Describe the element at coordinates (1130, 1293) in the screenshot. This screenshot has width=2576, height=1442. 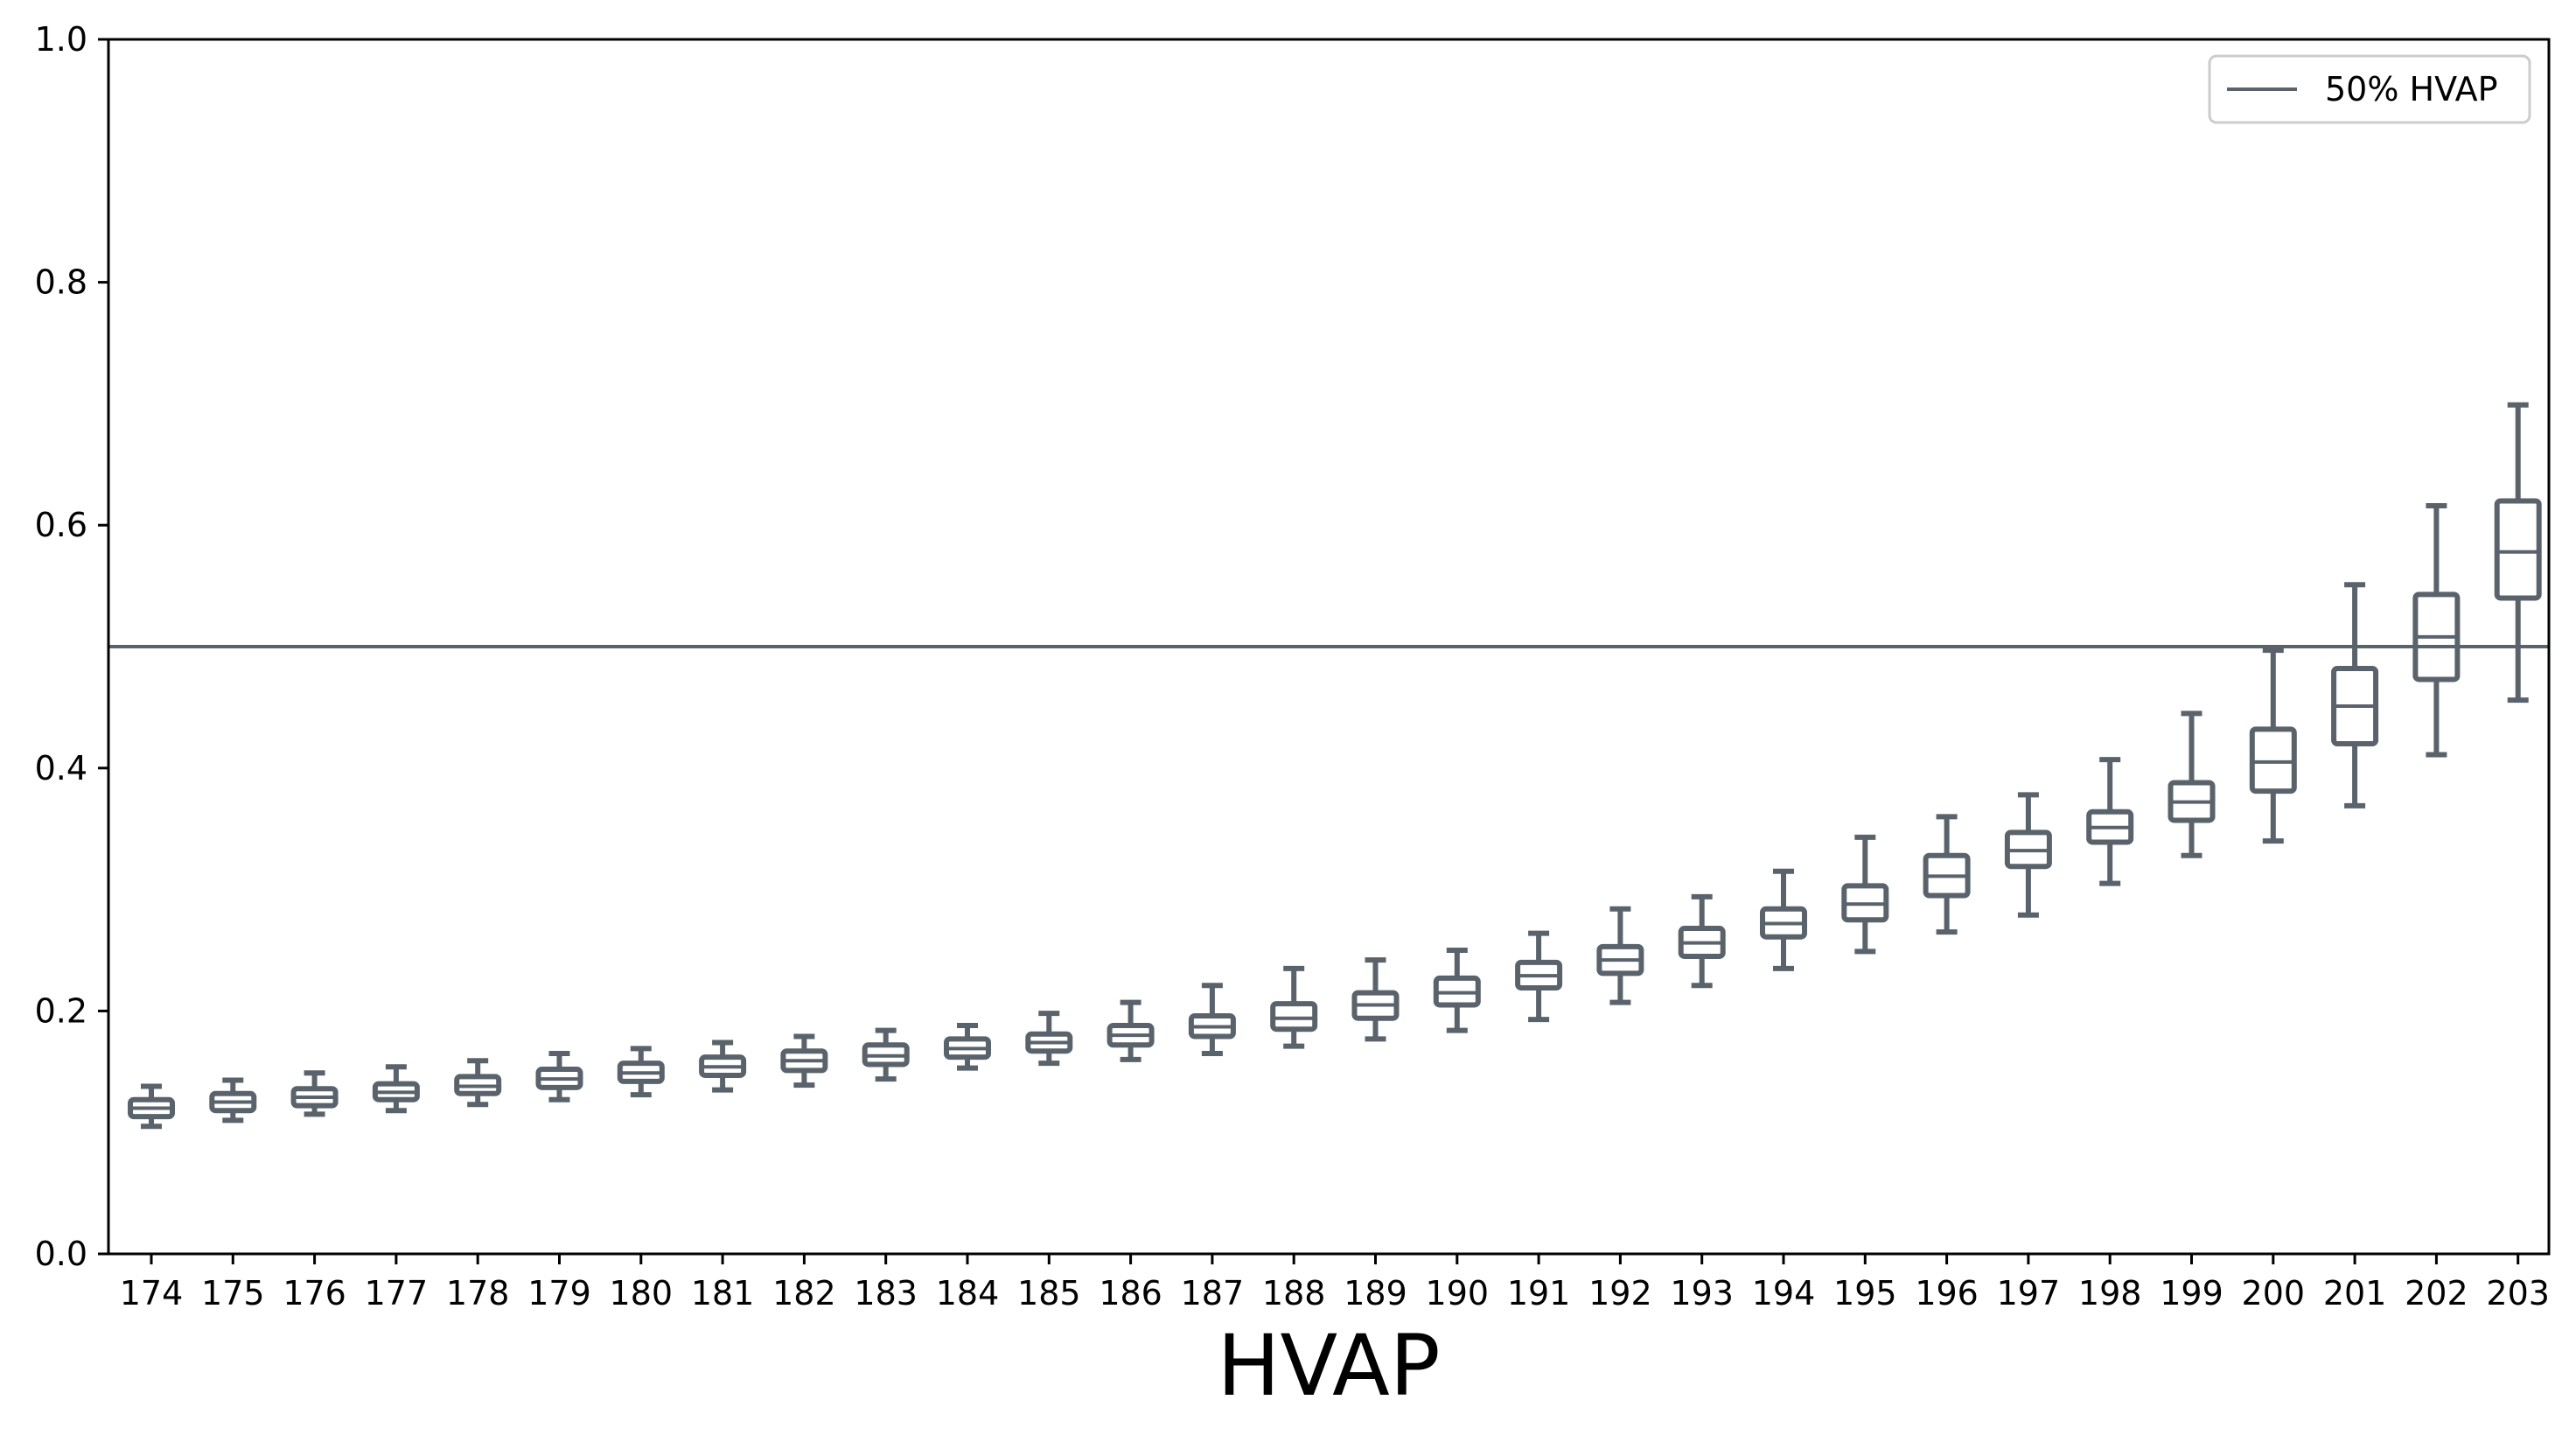
I see `x-tick-label: 186` at that location.